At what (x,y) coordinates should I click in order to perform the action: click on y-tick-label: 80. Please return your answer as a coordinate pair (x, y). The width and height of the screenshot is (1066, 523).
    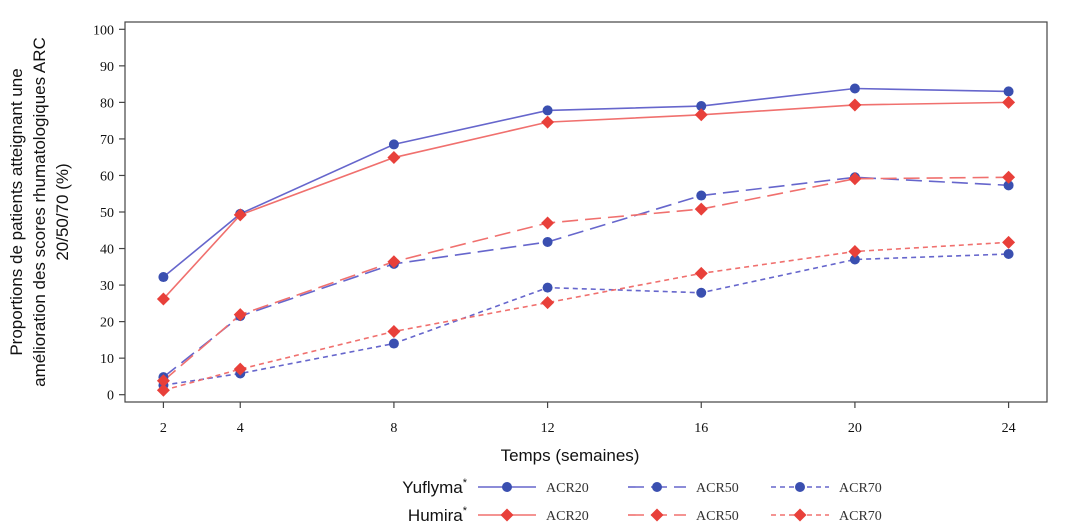
    Looking at the image, I should click on (107, 103).